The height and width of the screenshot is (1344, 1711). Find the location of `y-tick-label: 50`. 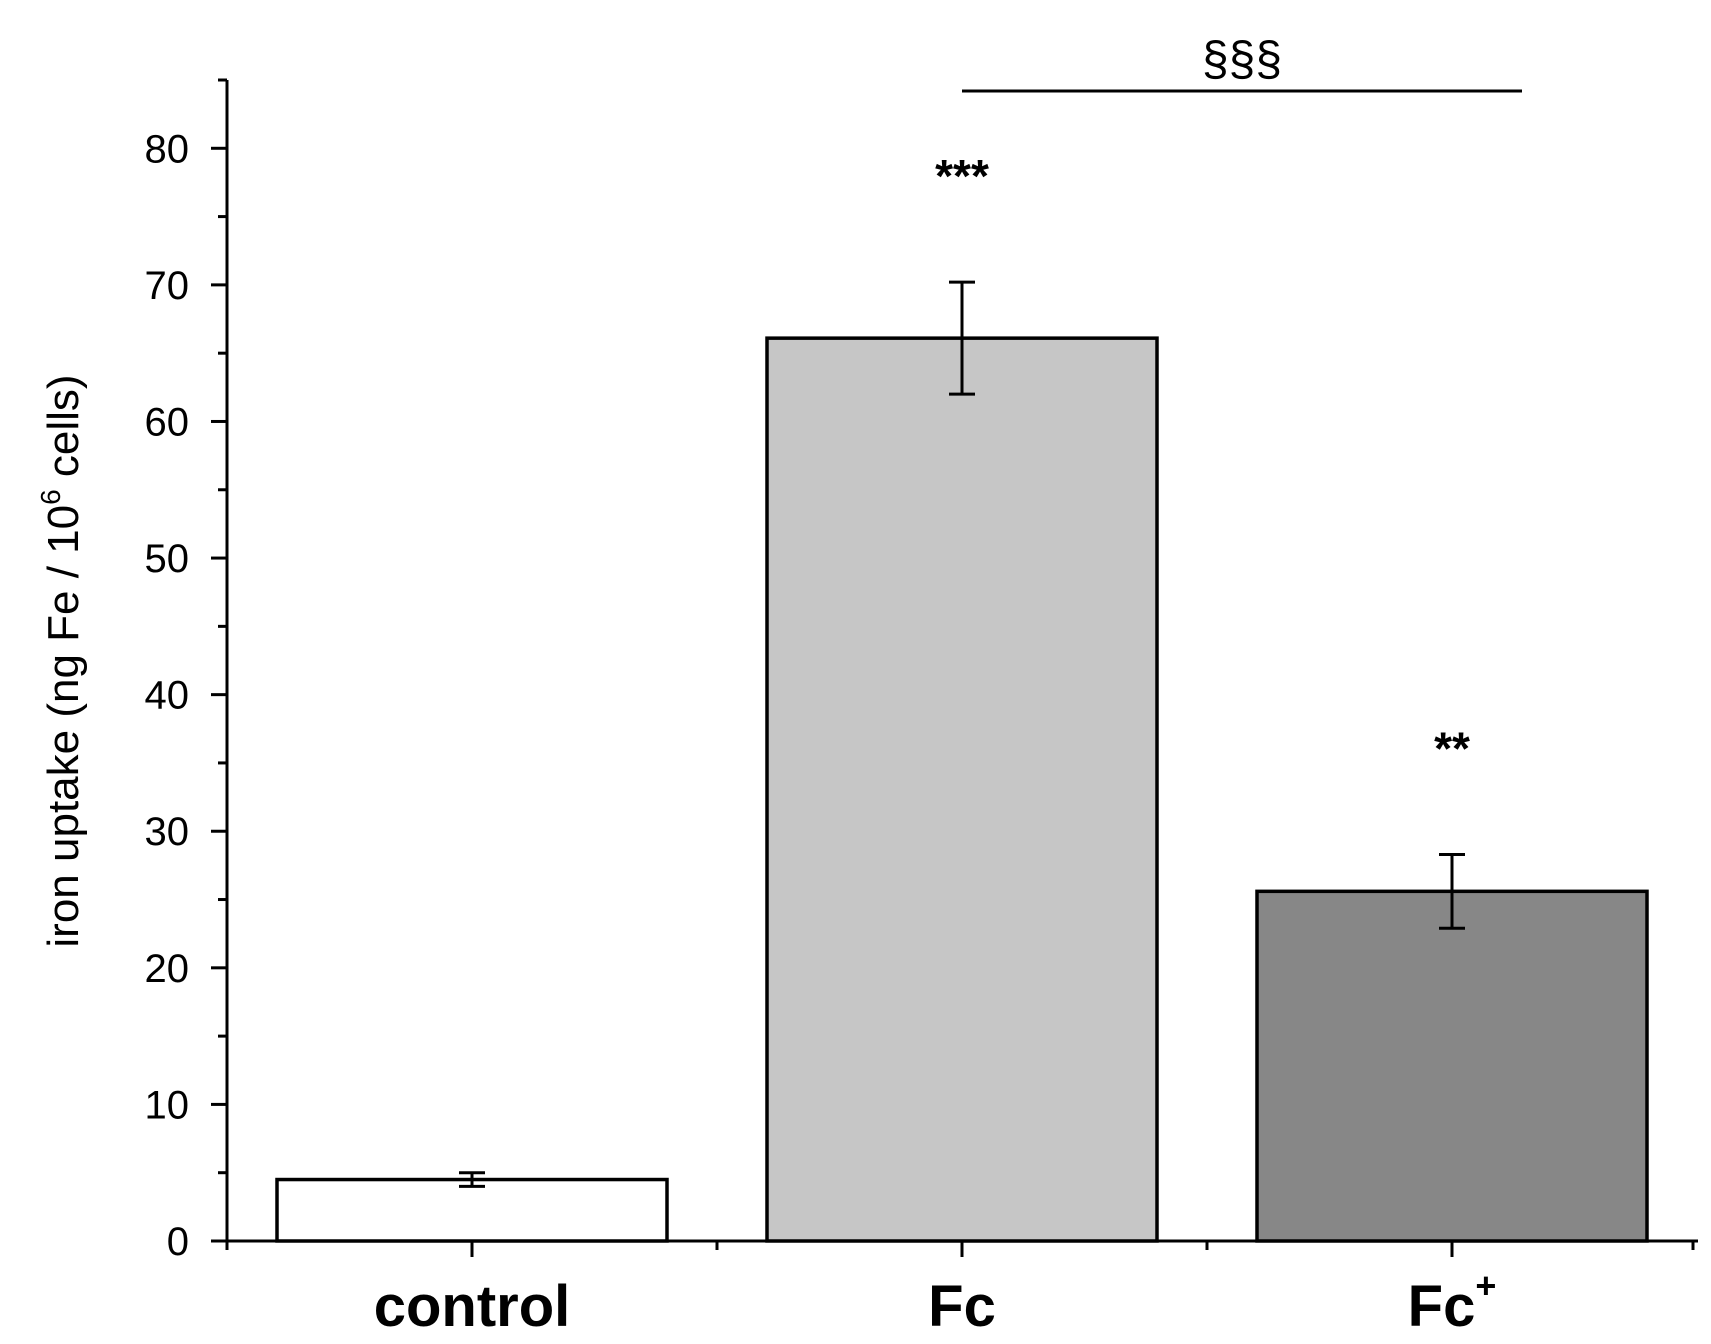

y-tick-label: 50 is located at coordinates (167, 559).